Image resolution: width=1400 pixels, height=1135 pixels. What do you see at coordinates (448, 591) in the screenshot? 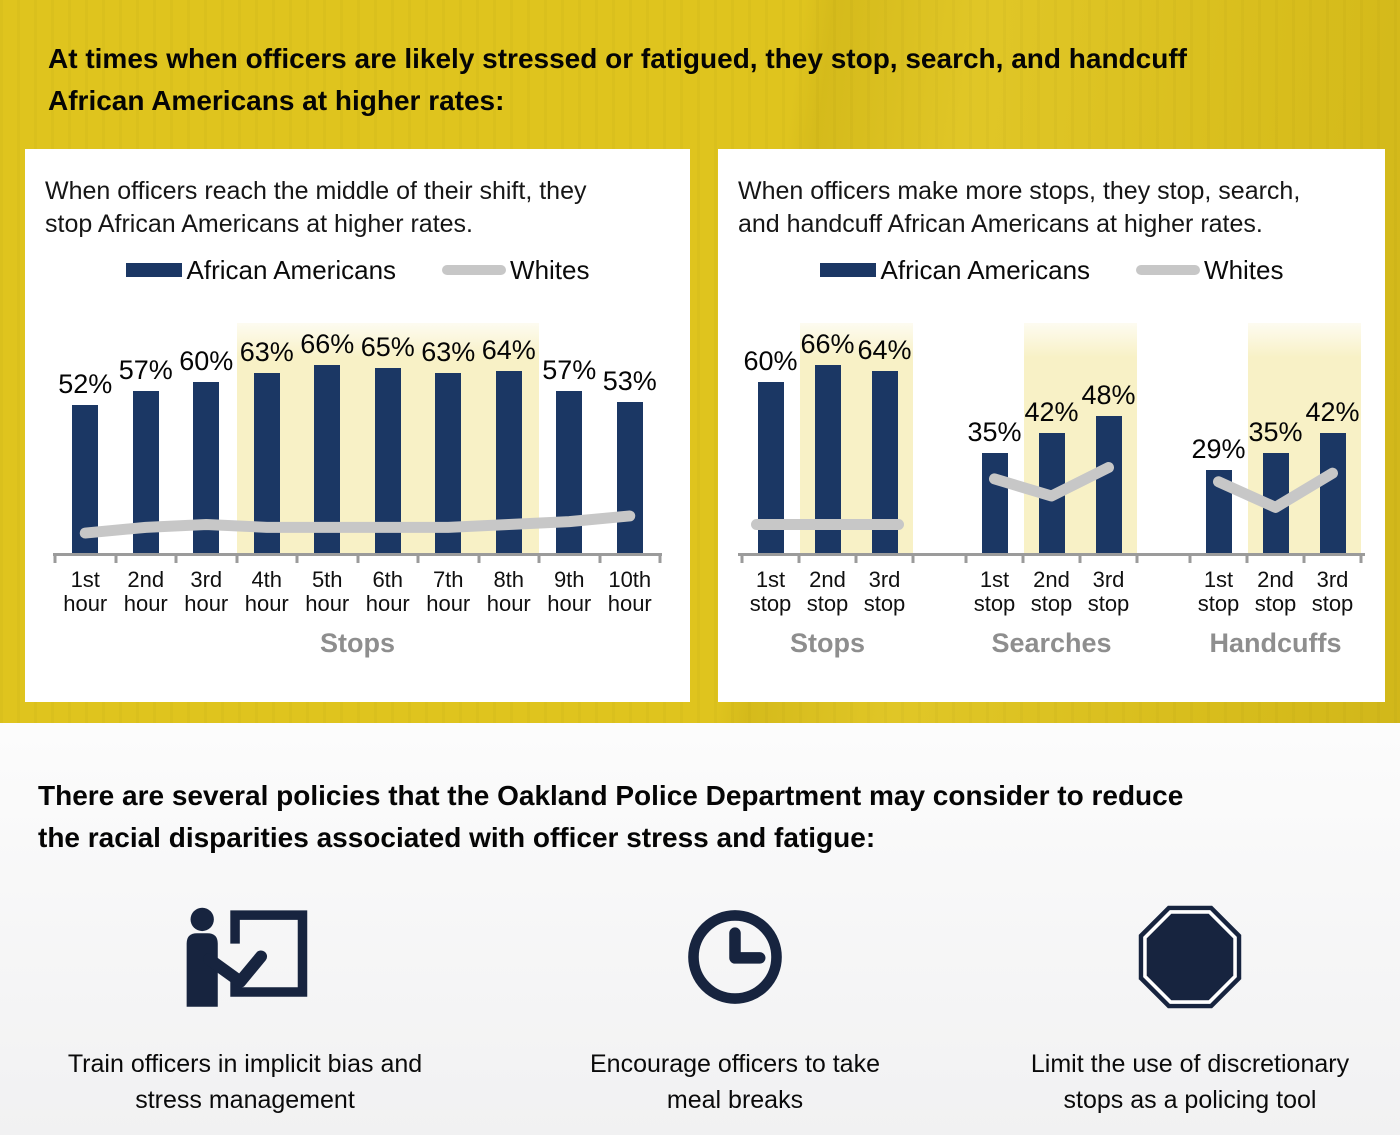
I see `x-tick-label: 7th hour` at bounding box center [448, 591].